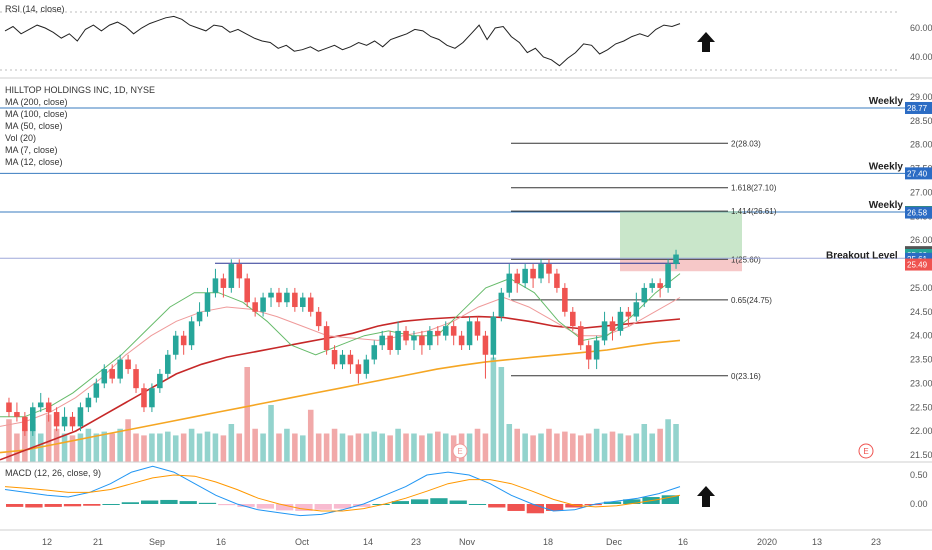  What do you see at coordinates (342, 491) in the screenshot?
I see `macd-line` at bounding box center [342, 491].